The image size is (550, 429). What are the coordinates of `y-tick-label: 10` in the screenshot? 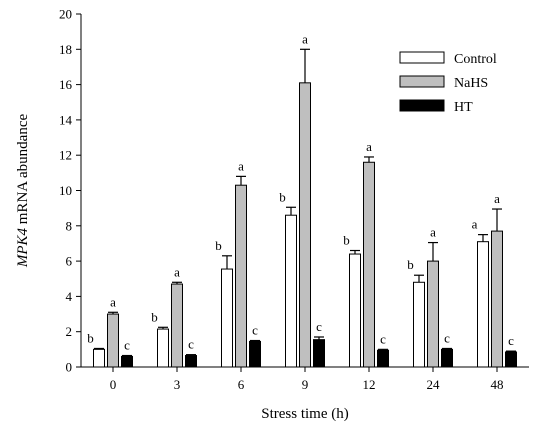 It's located at (65, 190).